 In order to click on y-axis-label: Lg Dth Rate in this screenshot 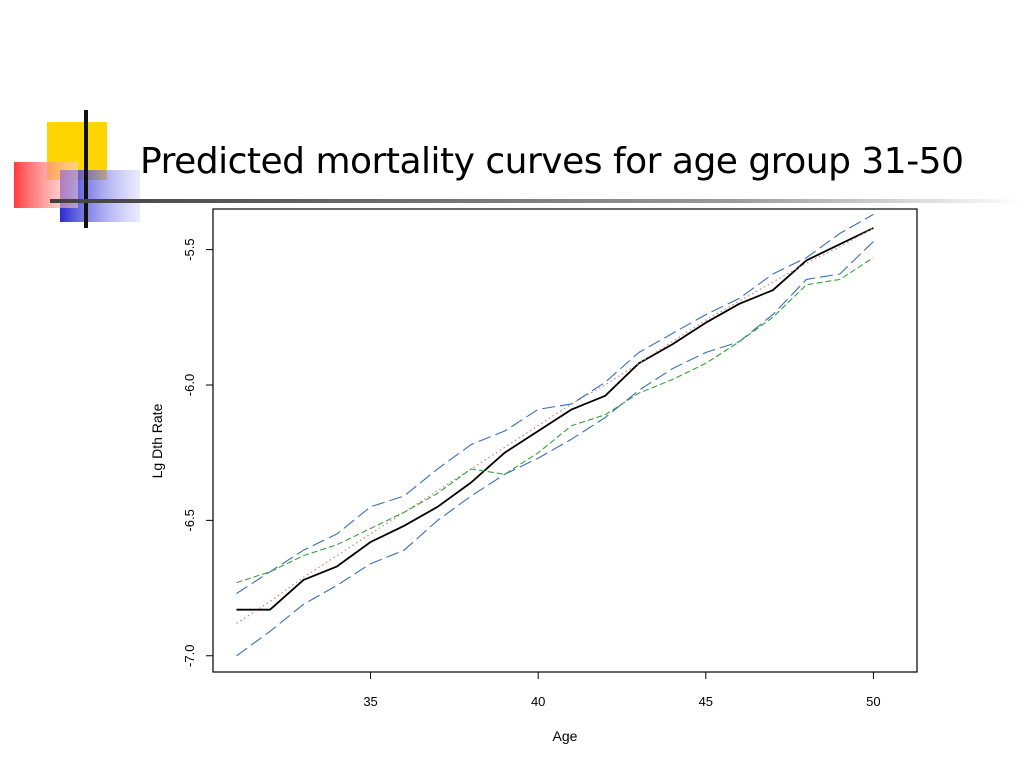, I will do `click(157, 440)`.